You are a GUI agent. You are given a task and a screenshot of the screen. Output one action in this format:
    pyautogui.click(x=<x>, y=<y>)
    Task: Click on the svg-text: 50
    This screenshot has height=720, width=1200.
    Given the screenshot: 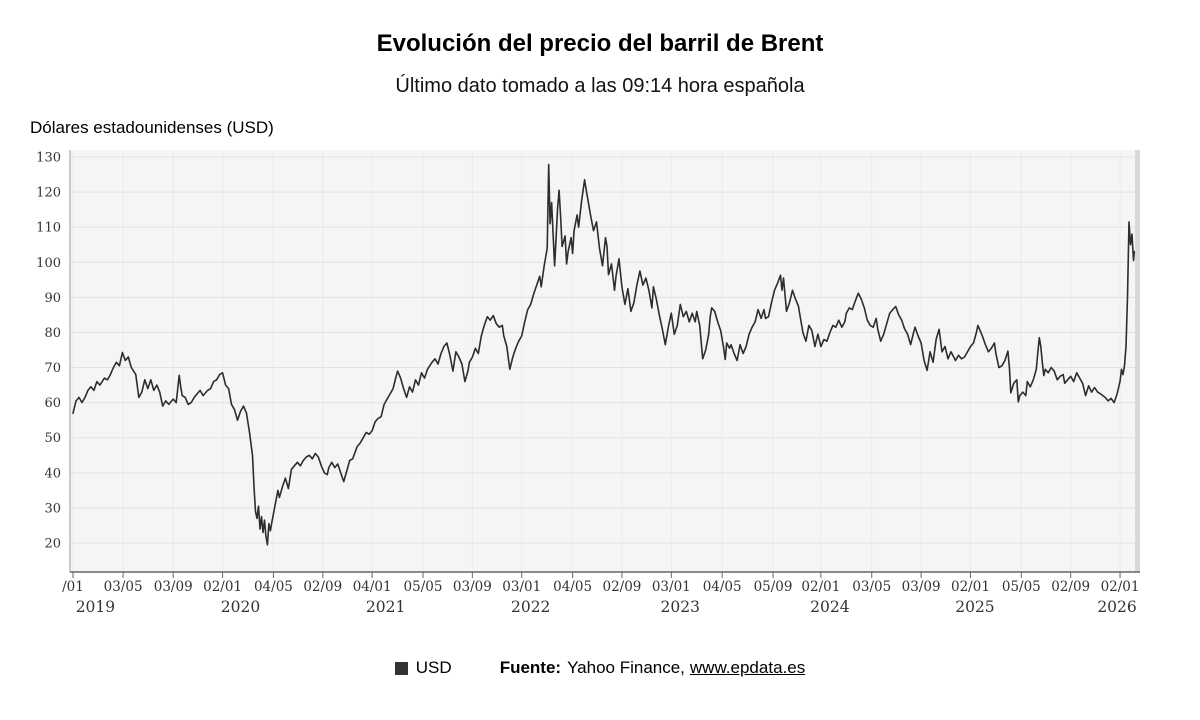 What is the action you would take?
    pyautogui.click(x=52, y=438)
    